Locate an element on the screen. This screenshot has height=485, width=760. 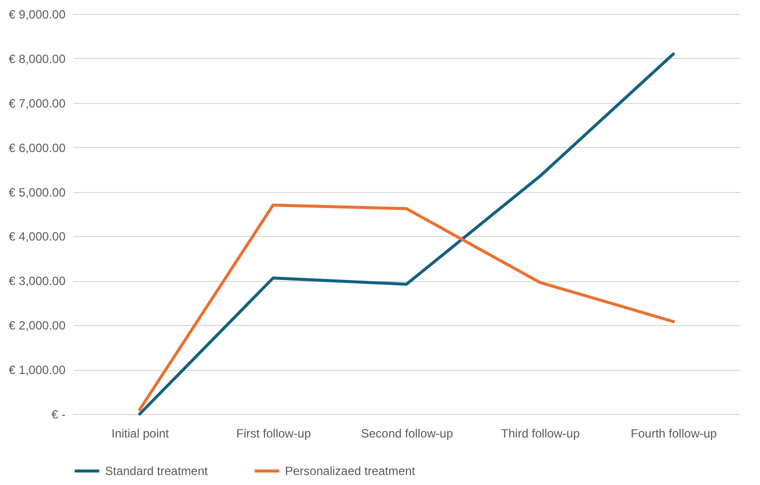
y-tick-label: € 3,000.00 is located at coordinates (37, 281).